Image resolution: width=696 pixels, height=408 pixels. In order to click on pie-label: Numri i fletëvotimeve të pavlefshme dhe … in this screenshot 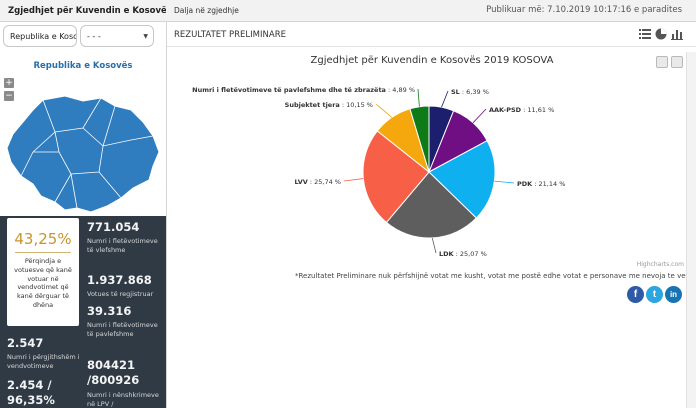, I will do `click(303, 90)`.